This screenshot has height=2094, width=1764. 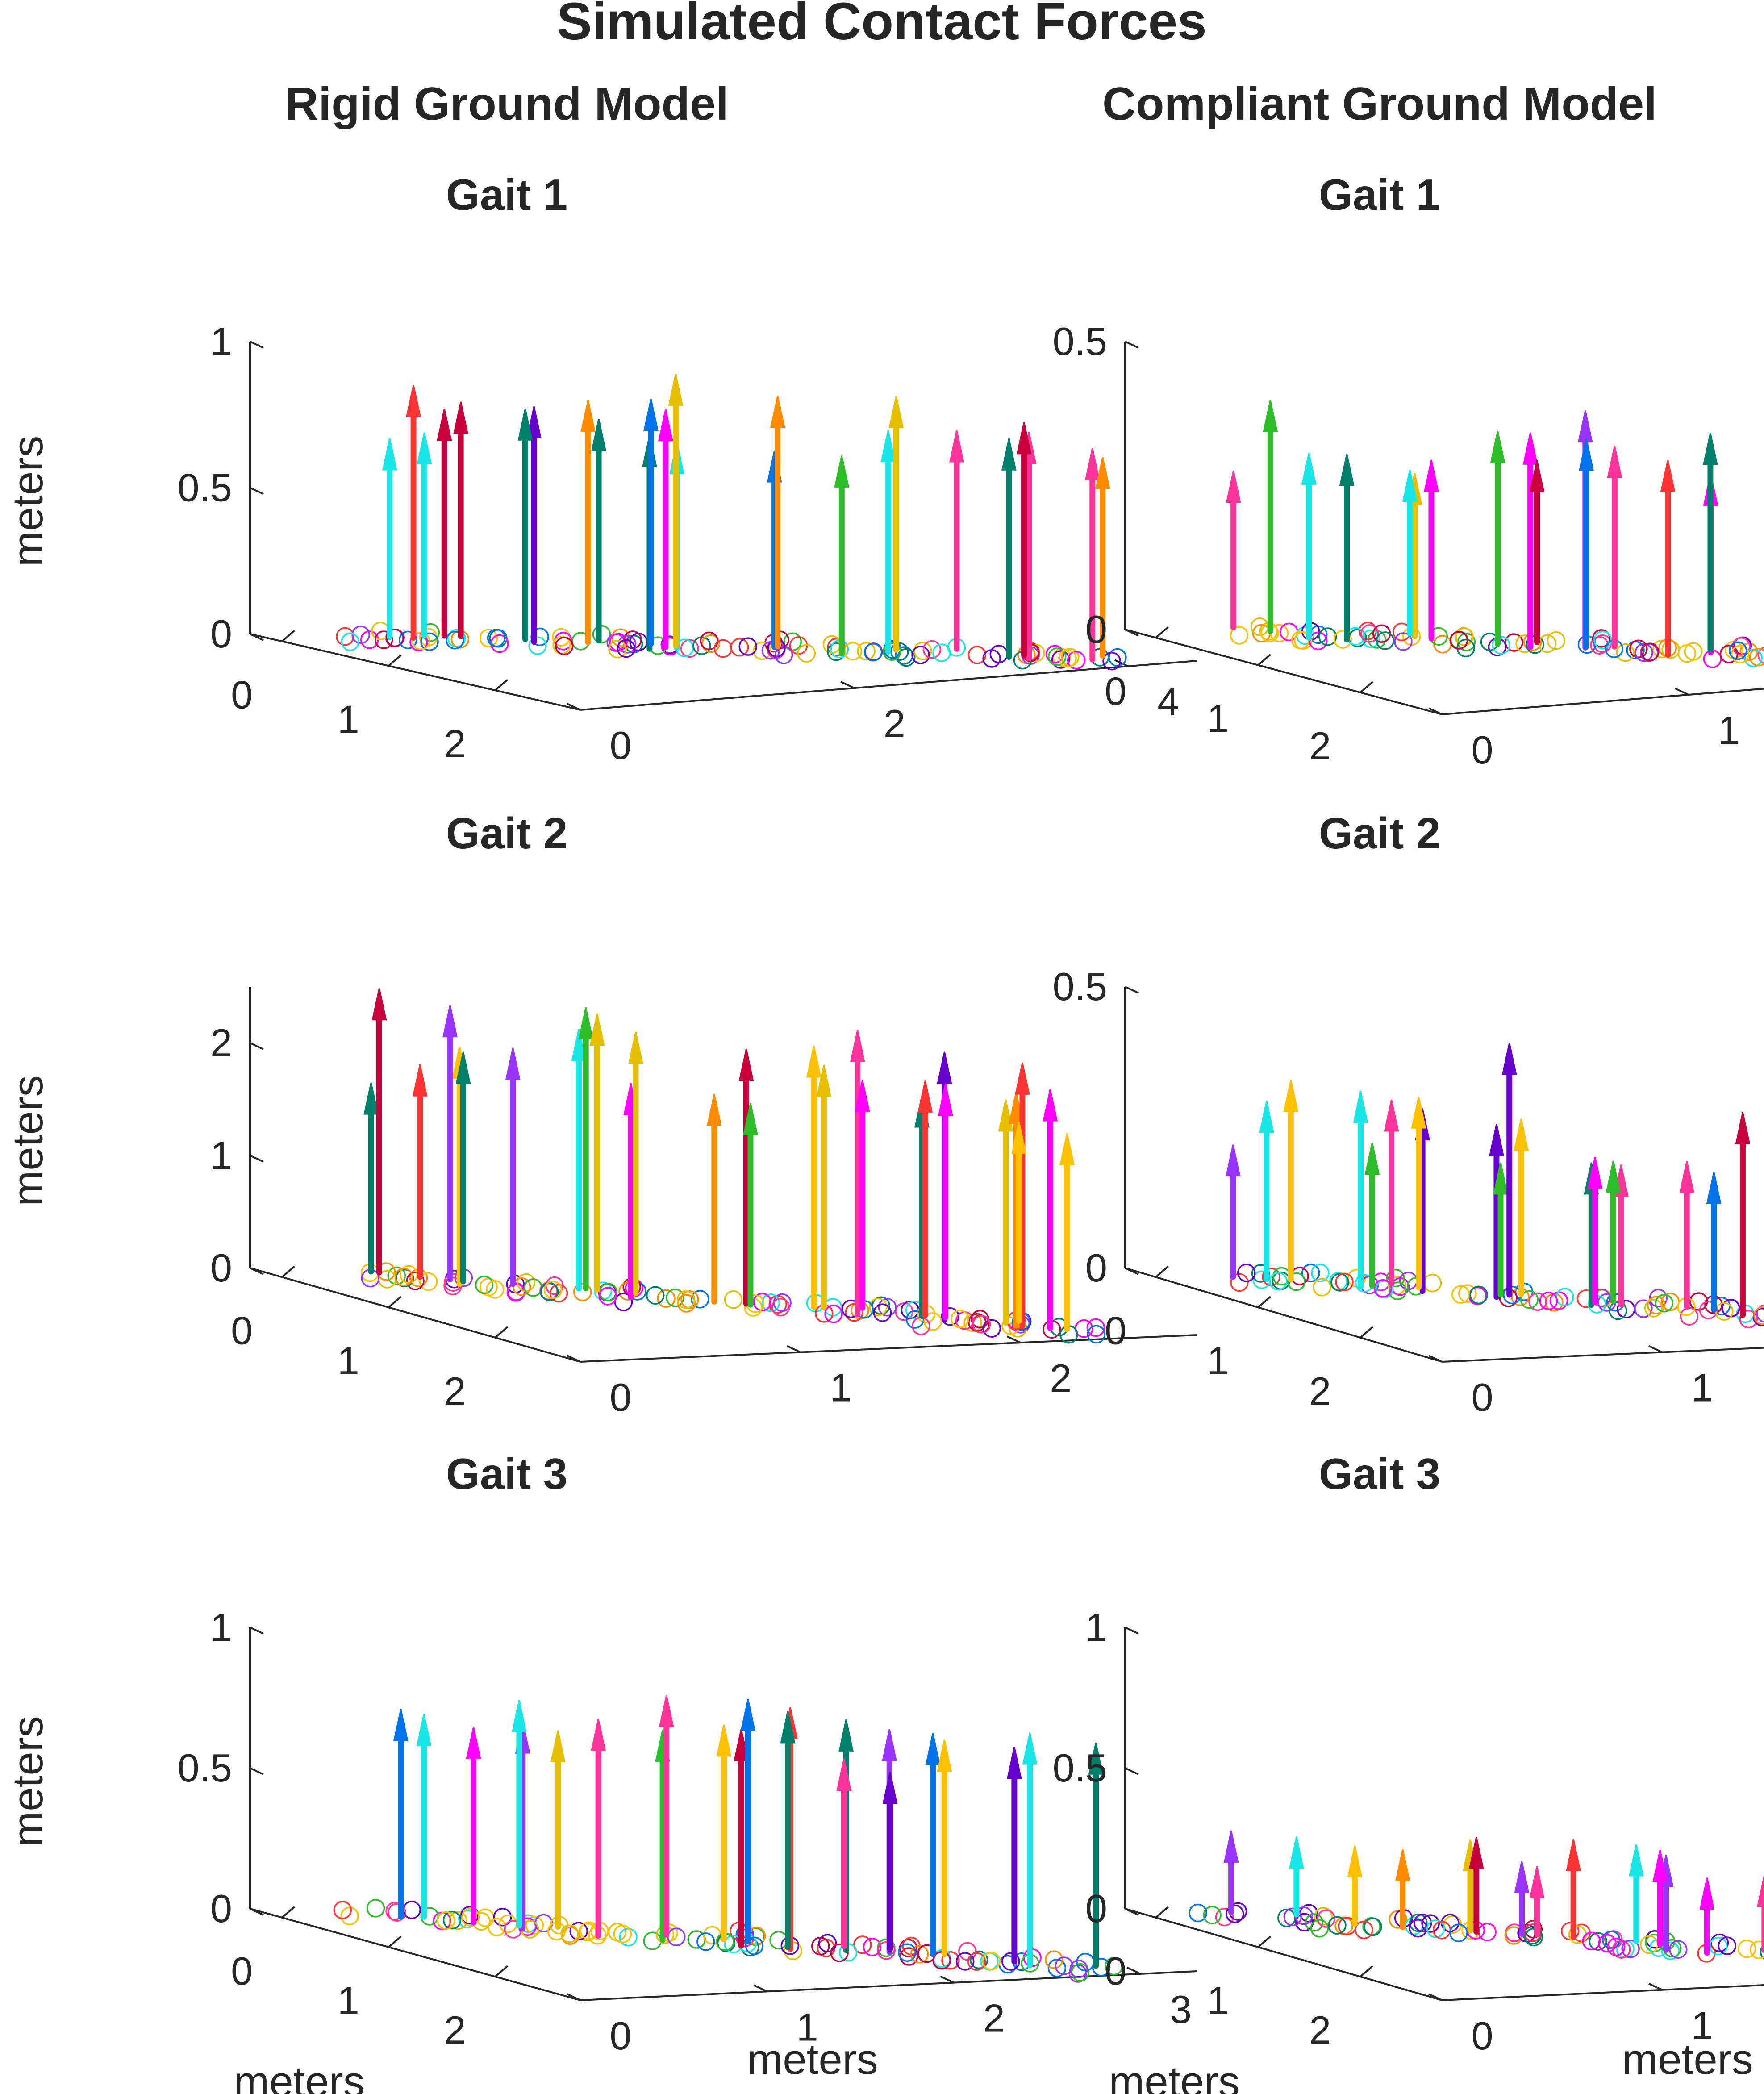 What do you see at coordinates (1218, 719) in the screenshot?
I see `x-tick-label: 1` at bounding box center [1218, 719].